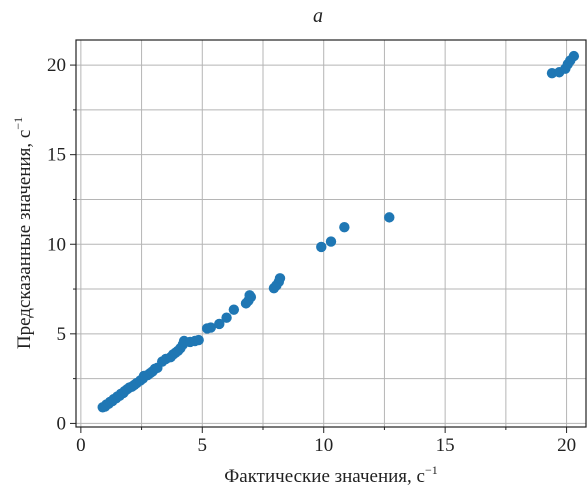  What do you see at coordinates (566, 445) in the screenshot?
I see `x-tick-label: 20` at bounding box center [566, 445].